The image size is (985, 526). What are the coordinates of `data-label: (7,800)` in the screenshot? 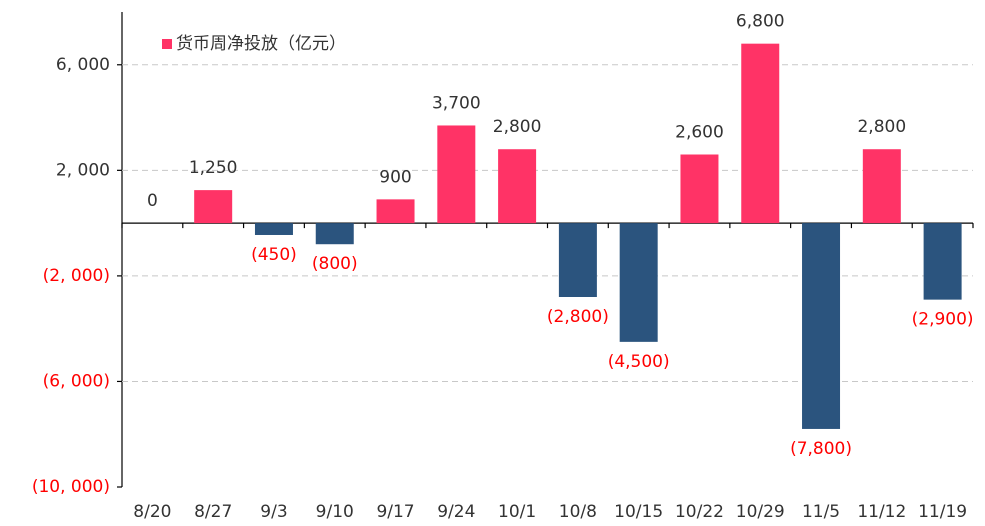 It's located at (821, 449).